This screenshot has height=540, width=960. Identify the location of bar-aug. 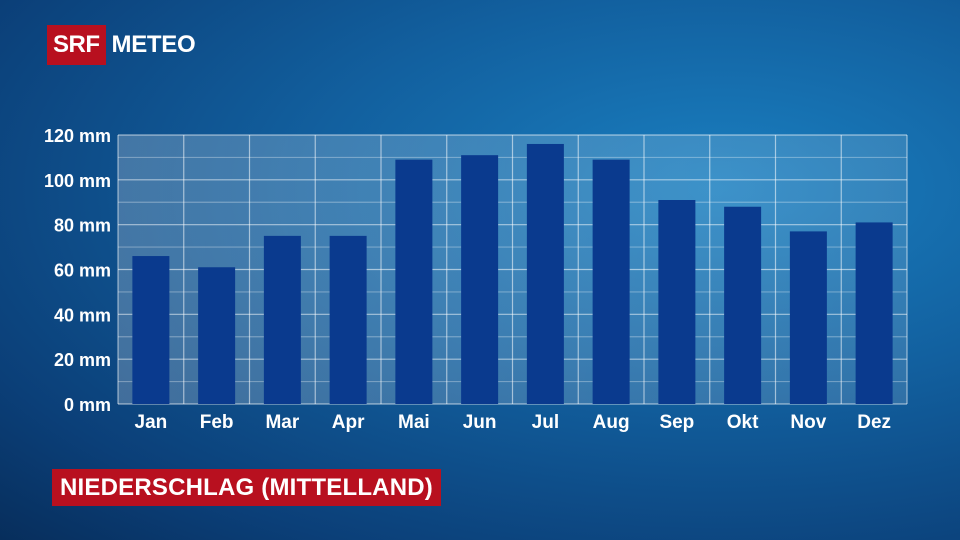
(611, 281).